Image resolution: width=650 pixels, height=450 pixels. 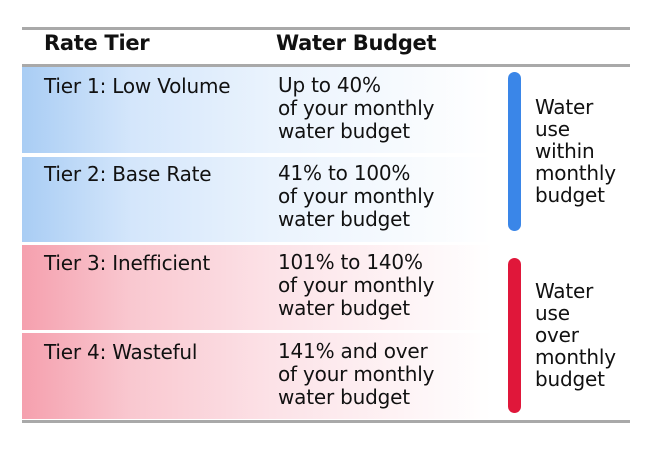 I want to click on tier-3-budget-line3: water budget, so click(x=344, y=308).